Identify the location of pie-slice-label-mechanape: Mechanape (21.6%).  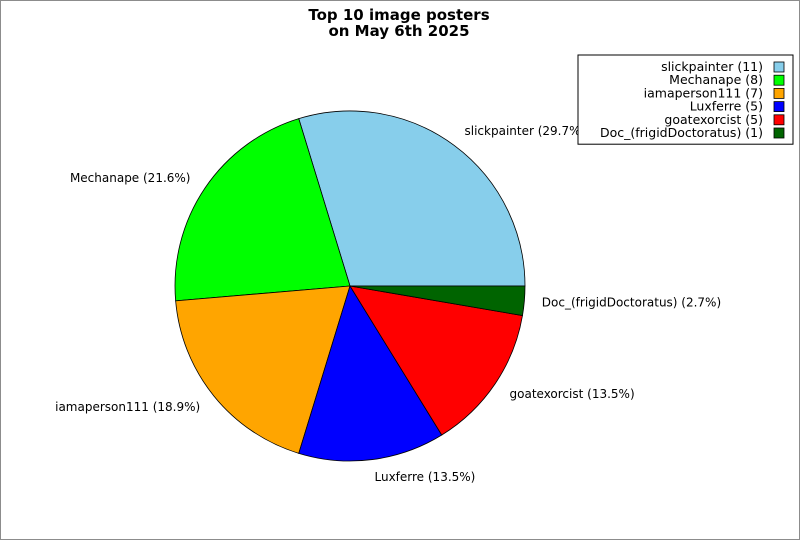
(130, 178).